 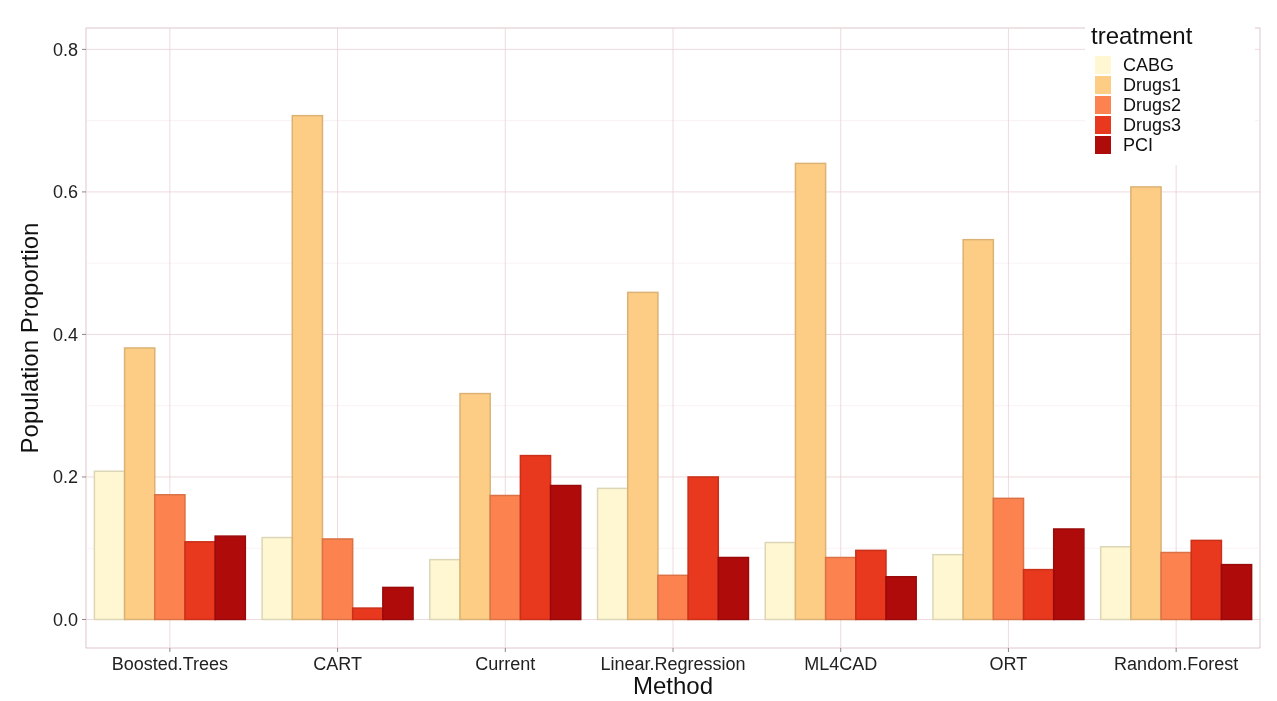 What do you see at coordinates (1142, 35) in the screenshot?
I see `legend-title: treatment` at bounding box center [1142, 35].